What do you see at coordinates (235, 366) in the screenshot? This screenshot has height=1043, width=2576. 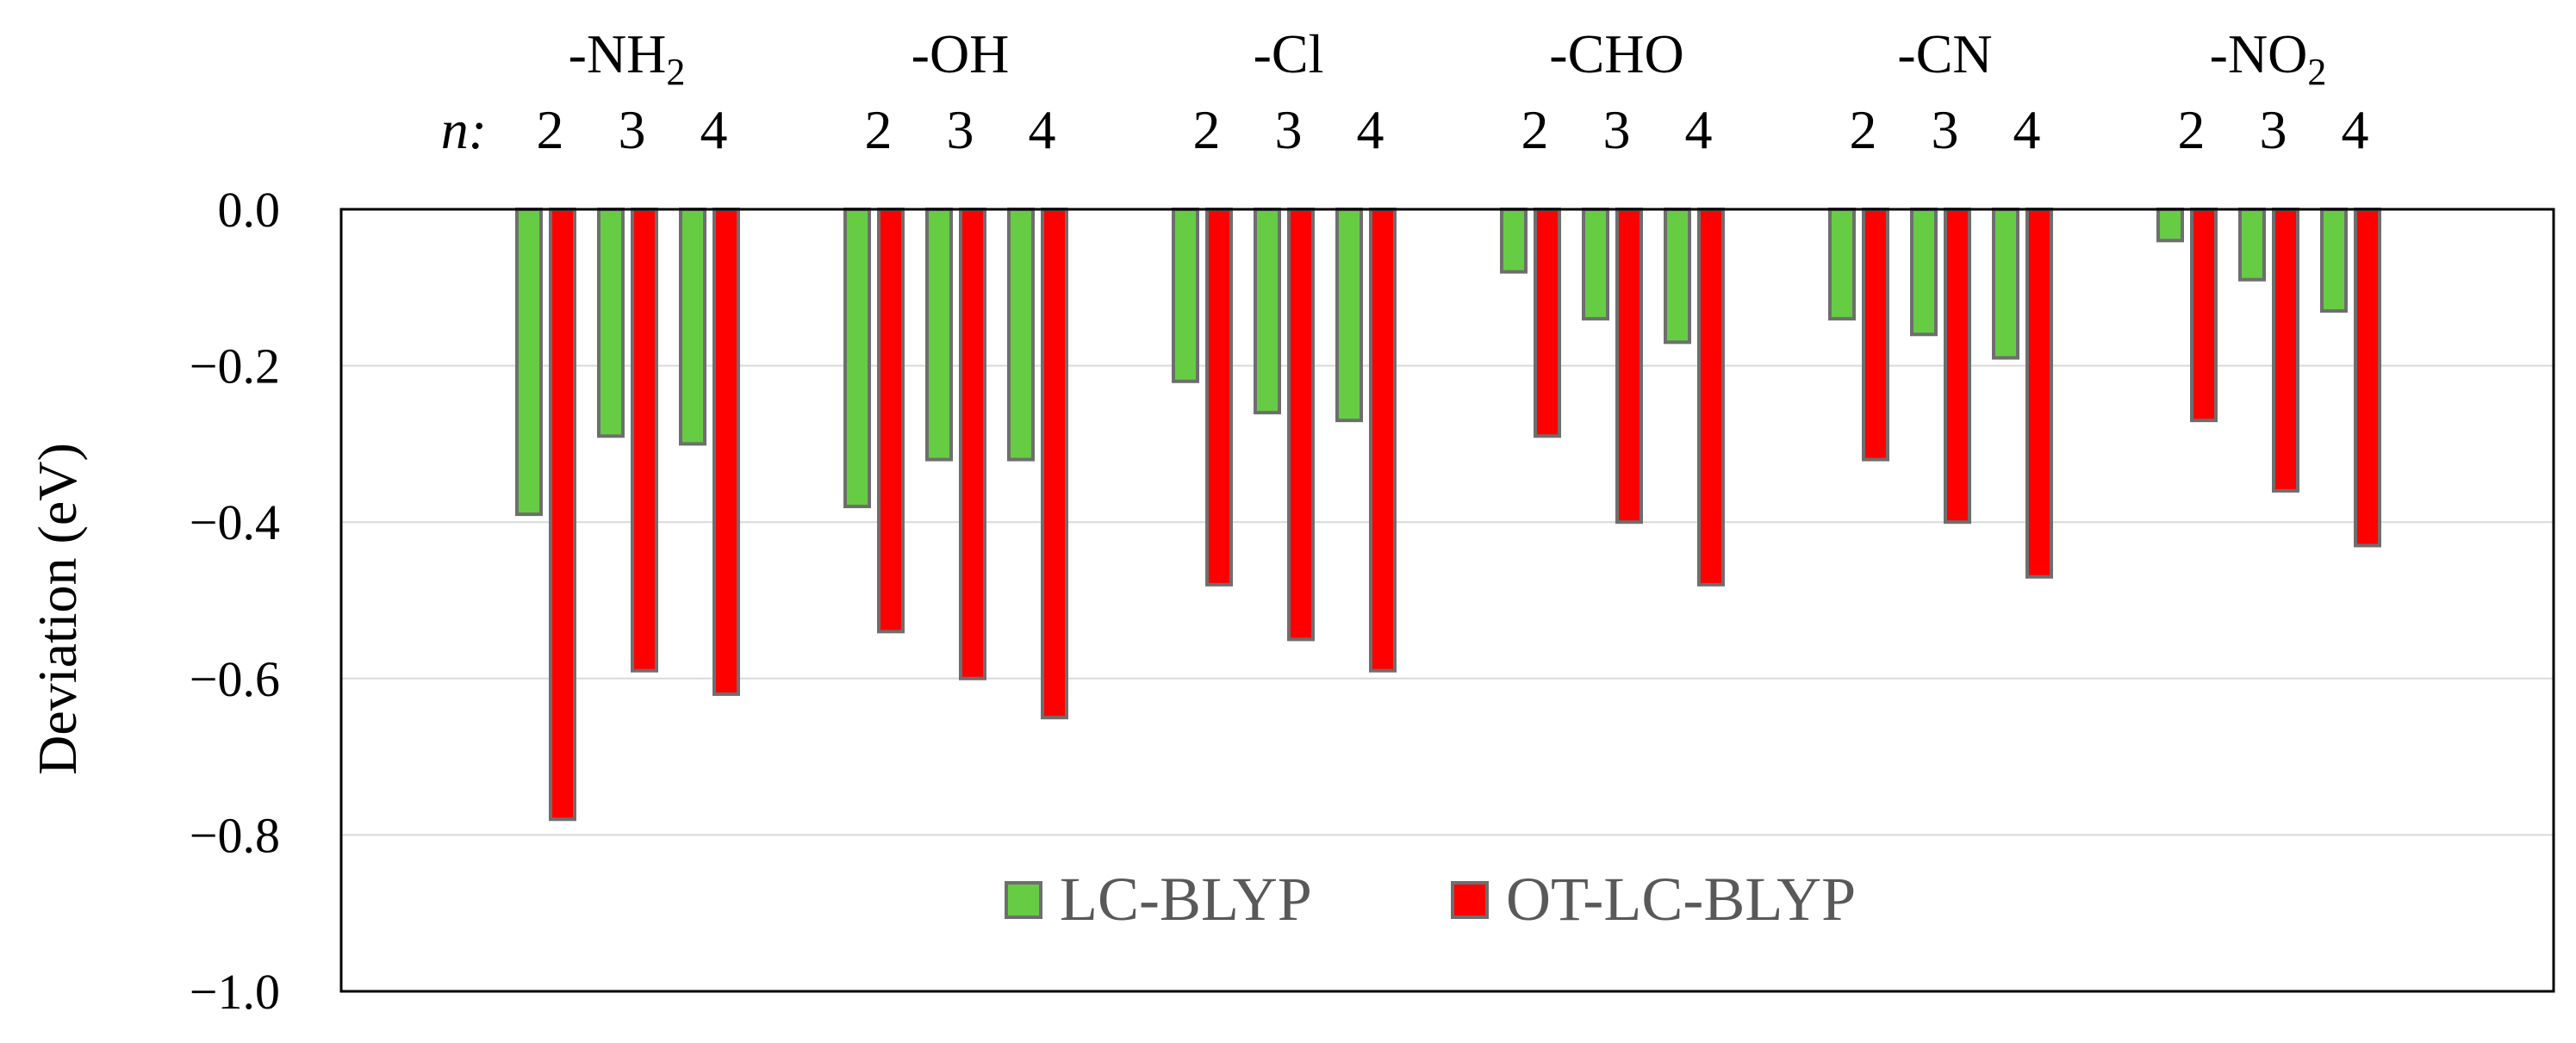 I see `y-tick-label: −0.2` at bounding box center [235, 366].